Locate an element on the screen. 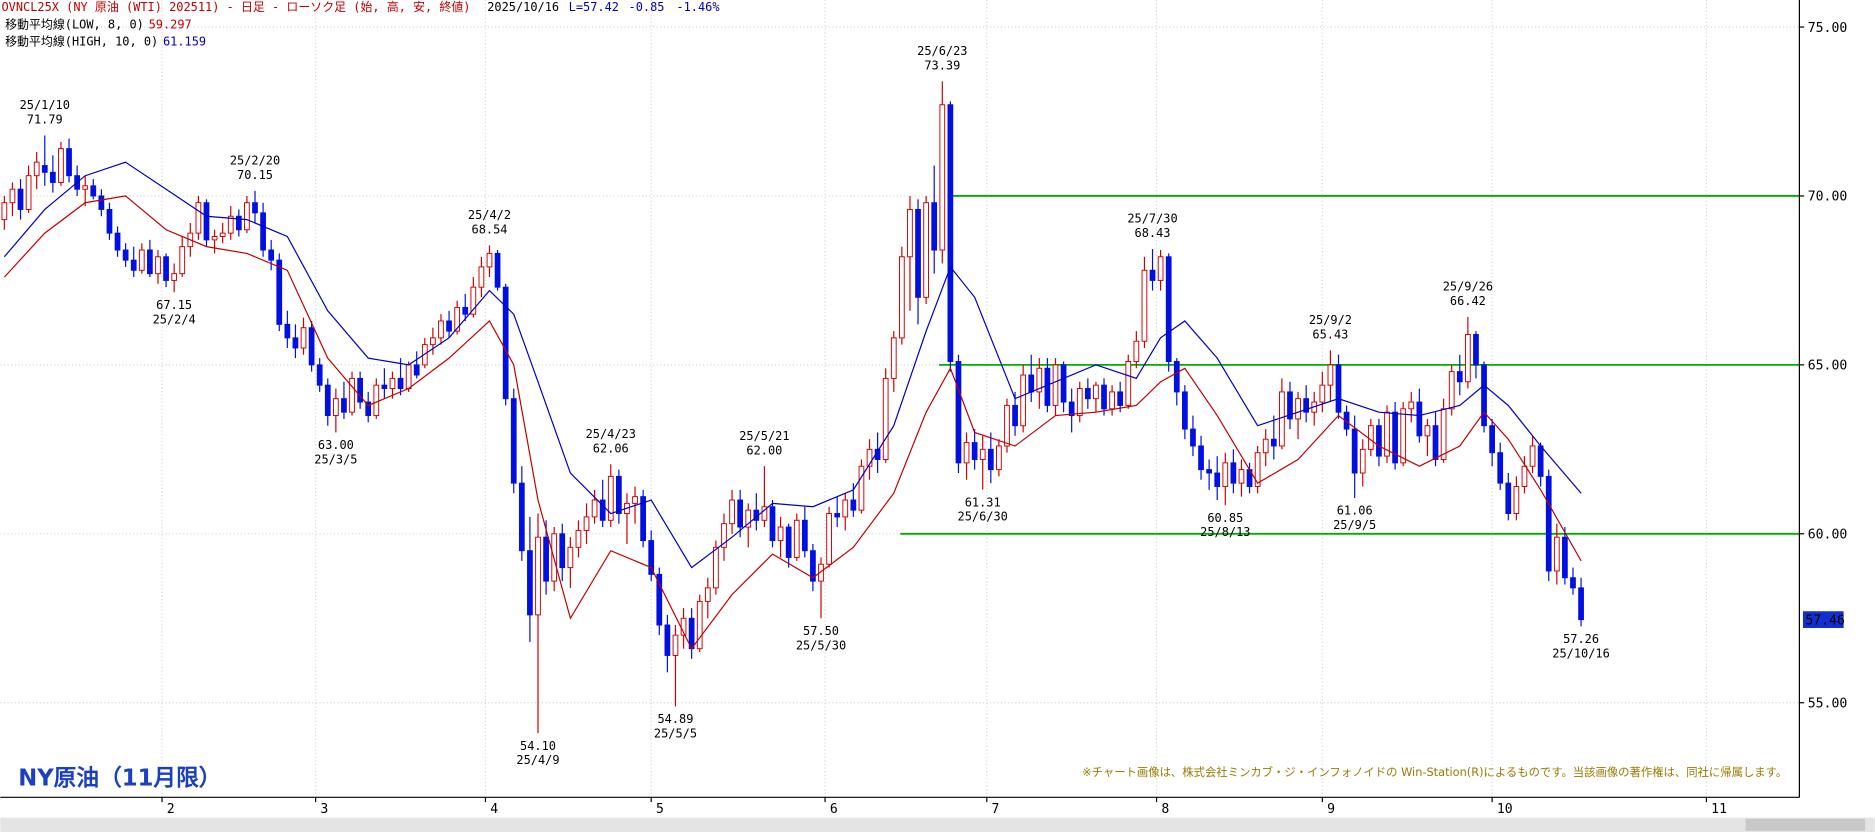 This screenshot has width=1875, height=832. x-tick-label: 4 is located at coordinates (494, 809).